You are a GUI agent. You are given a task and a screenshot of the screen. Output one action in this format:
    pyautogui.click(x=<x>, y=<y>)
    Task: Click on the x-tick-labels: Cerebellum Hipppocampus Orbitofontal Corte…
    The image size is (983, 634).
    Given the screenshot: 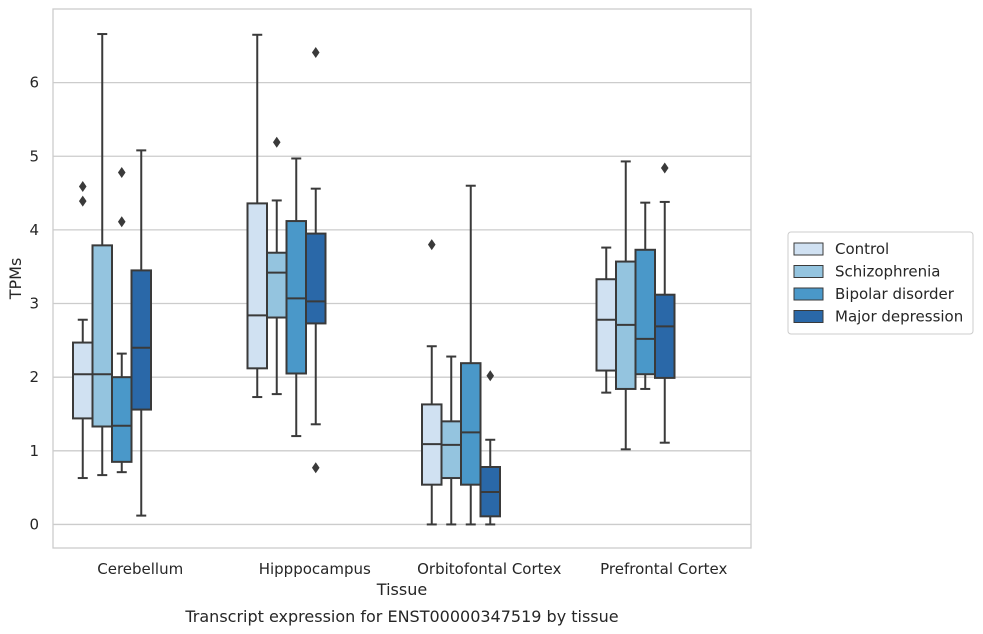 What is the action you would take?
    pyautogui.click(x=412, y=569)
    